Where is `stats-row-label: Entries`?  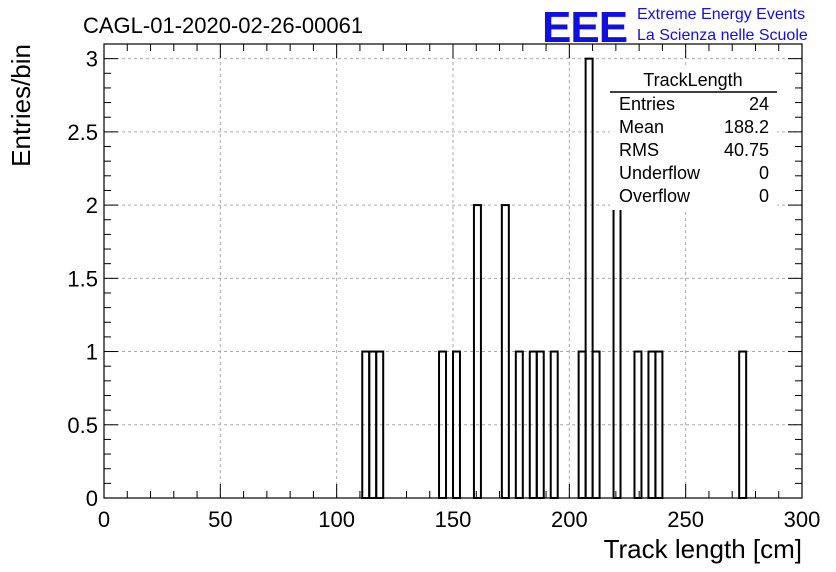 stats-row-label: Entries is located at coordinates (647, 104).